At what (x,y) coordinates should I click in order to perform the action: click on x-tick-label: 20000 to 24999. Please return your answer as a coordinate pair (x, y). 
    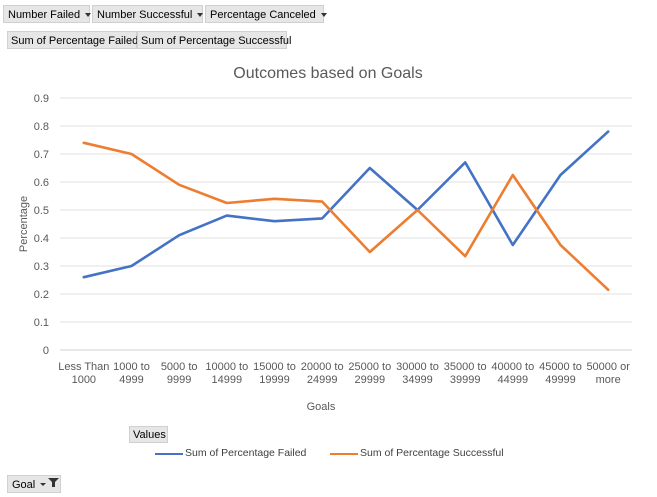
    Looking at the image, I should click on (322, 373).